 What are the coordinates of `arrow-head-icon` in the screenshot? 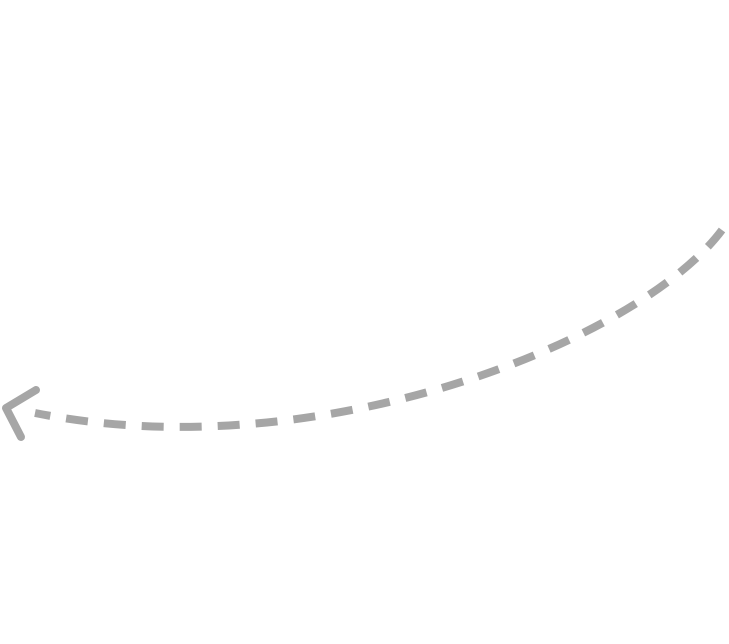 It's located at (21, 413).